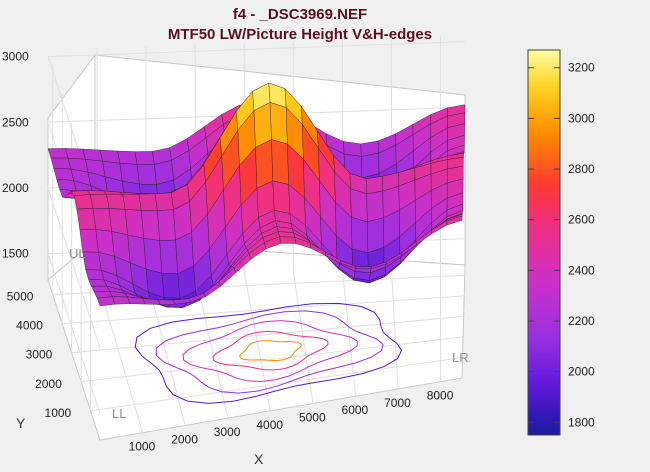 Image resolution: width=650 pixels, height=472 pixels. What do you see at coordinates (581, 68) in the screenshot?
I see `colorbar-tick-label: 3200` at bounding box center [581, 68].